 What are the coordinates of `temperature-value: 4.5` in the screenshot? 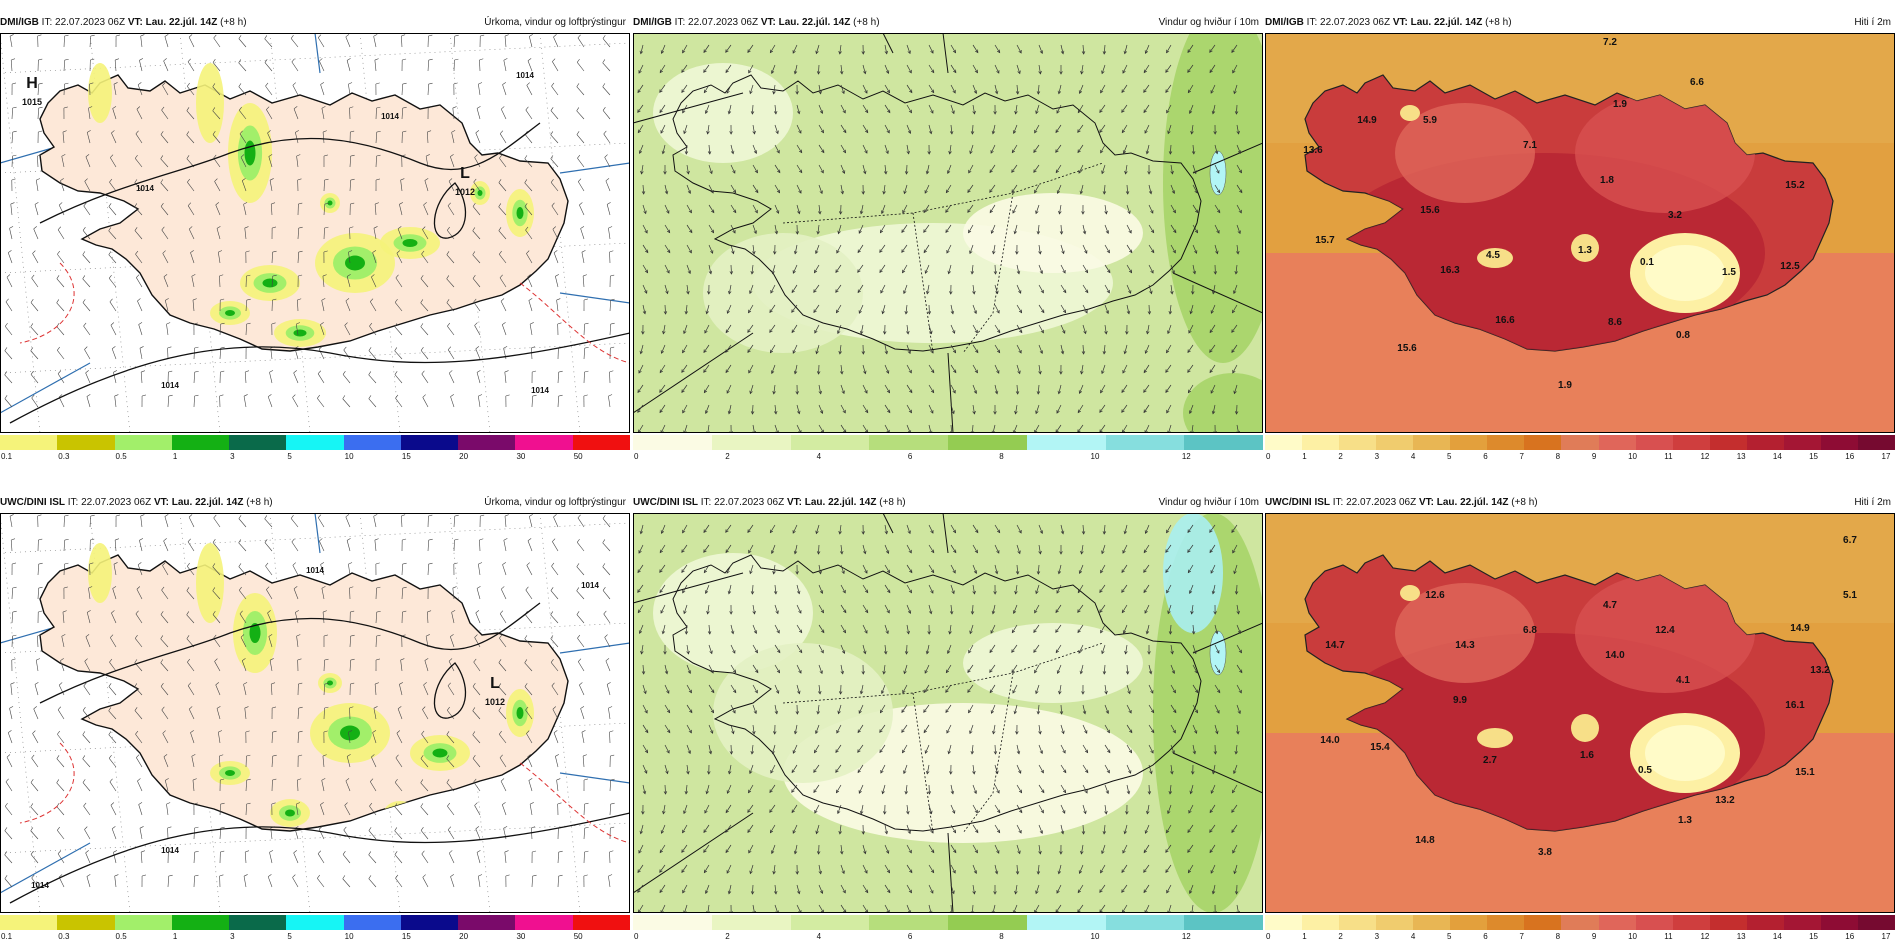 It's located at (1493, 255).